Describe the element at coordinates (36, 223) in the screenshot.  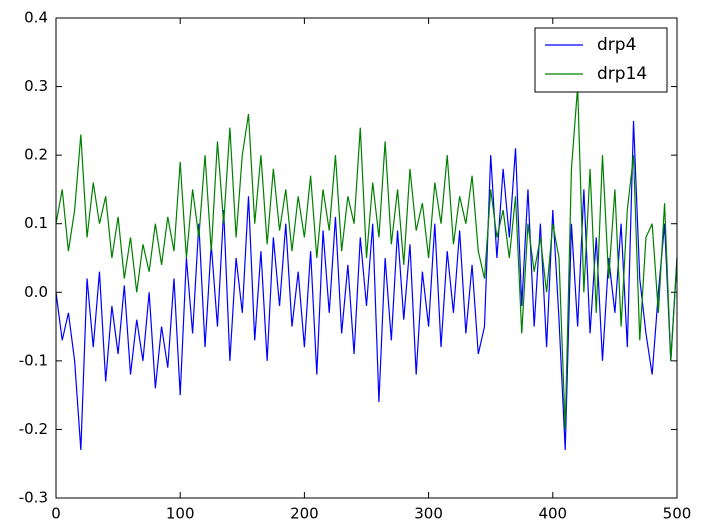
I see `y-tick-label: 0.1` at that location.